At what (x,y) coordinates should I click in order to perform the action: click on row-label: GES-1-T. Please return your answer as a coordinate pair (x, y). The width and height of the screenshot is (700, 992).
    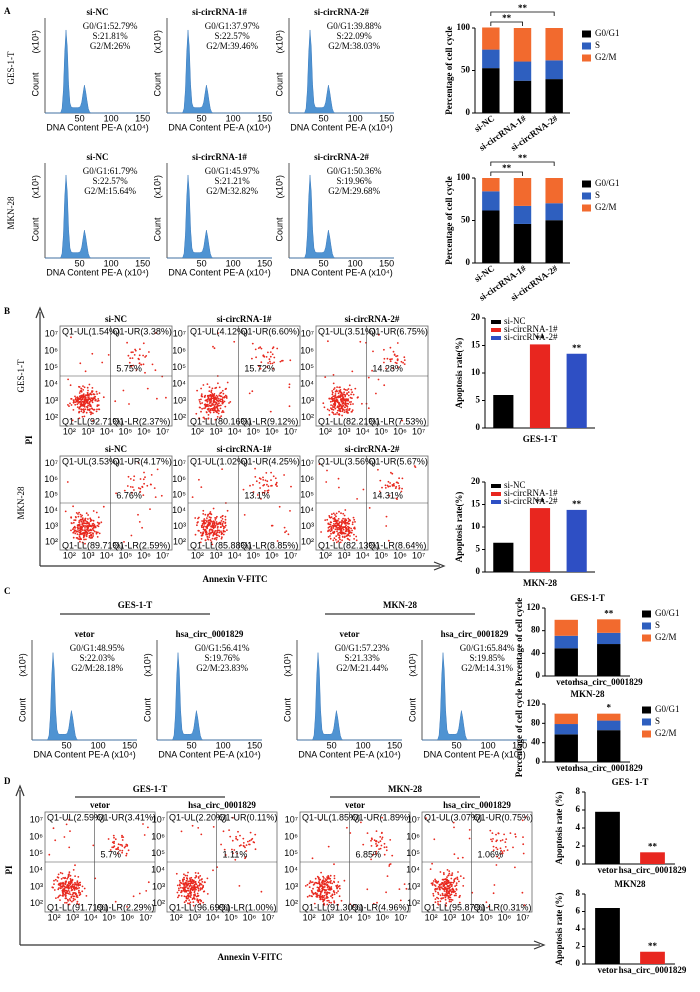
    Looking at the image, I should click on (11, 67).